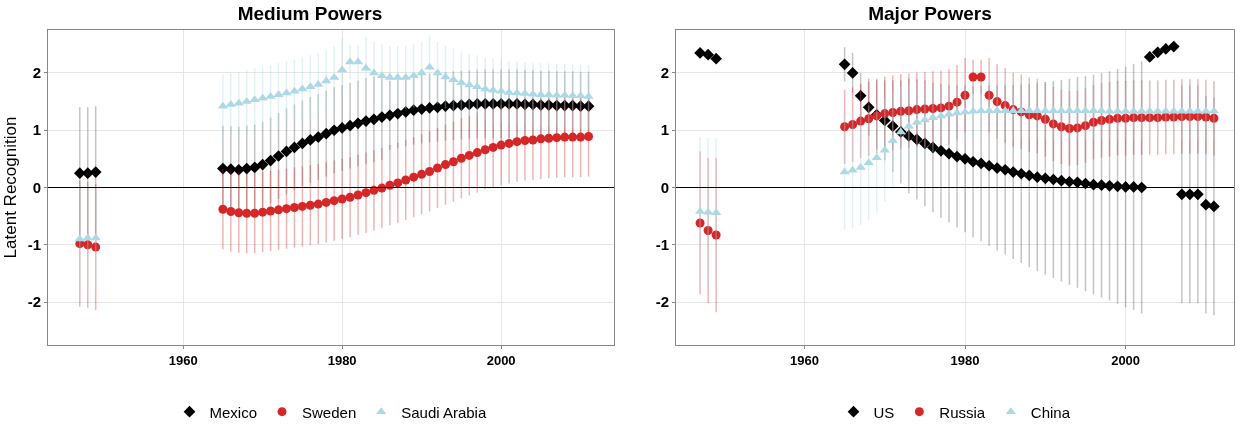 This screenshot has height=434, width=1241. Describe the element at coordinates (34, 302) in the screenshot. I see `y-tick-label: -2` at that location.